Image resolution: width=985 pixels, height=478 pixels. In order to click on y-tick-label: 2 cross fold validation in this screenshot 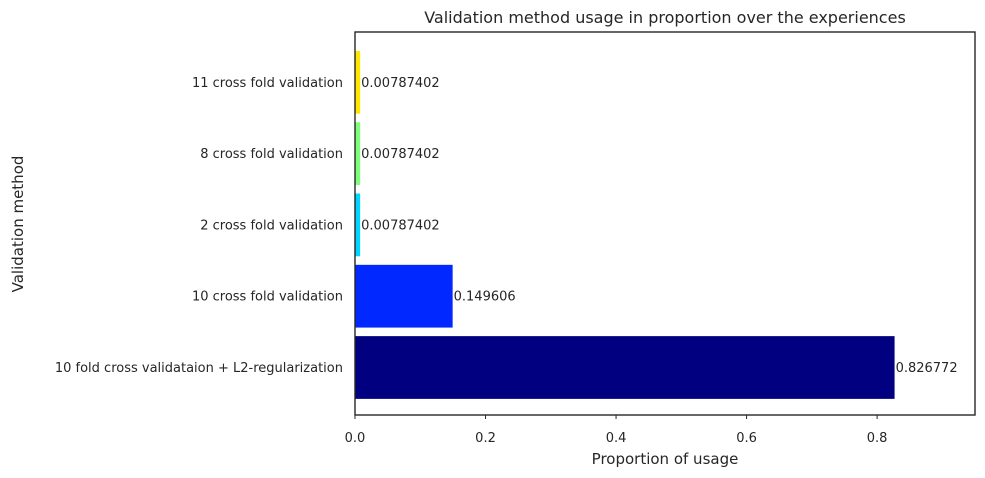, I will do `click(271, 225)`.